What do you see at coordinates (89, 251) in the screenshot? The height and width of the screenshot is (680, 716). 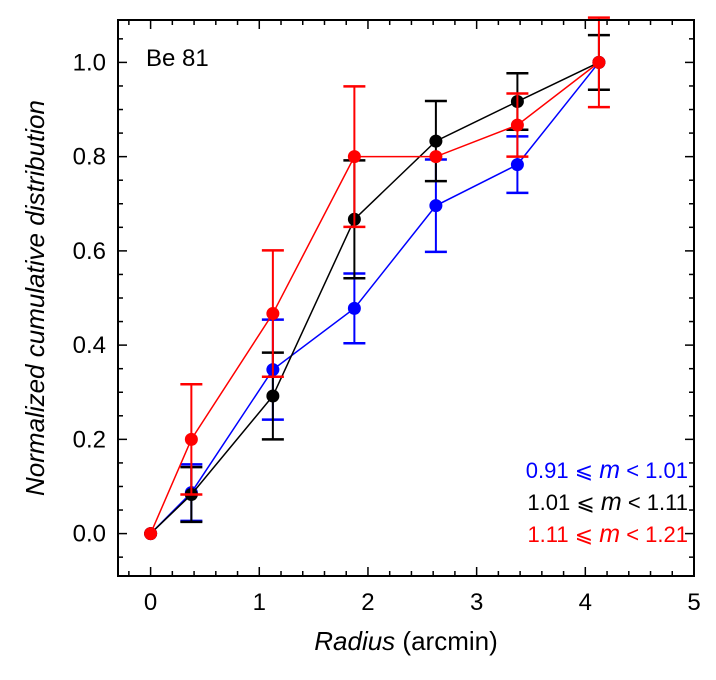 I see `y-tick-label: 0.6` at bounding box center [89, 251].